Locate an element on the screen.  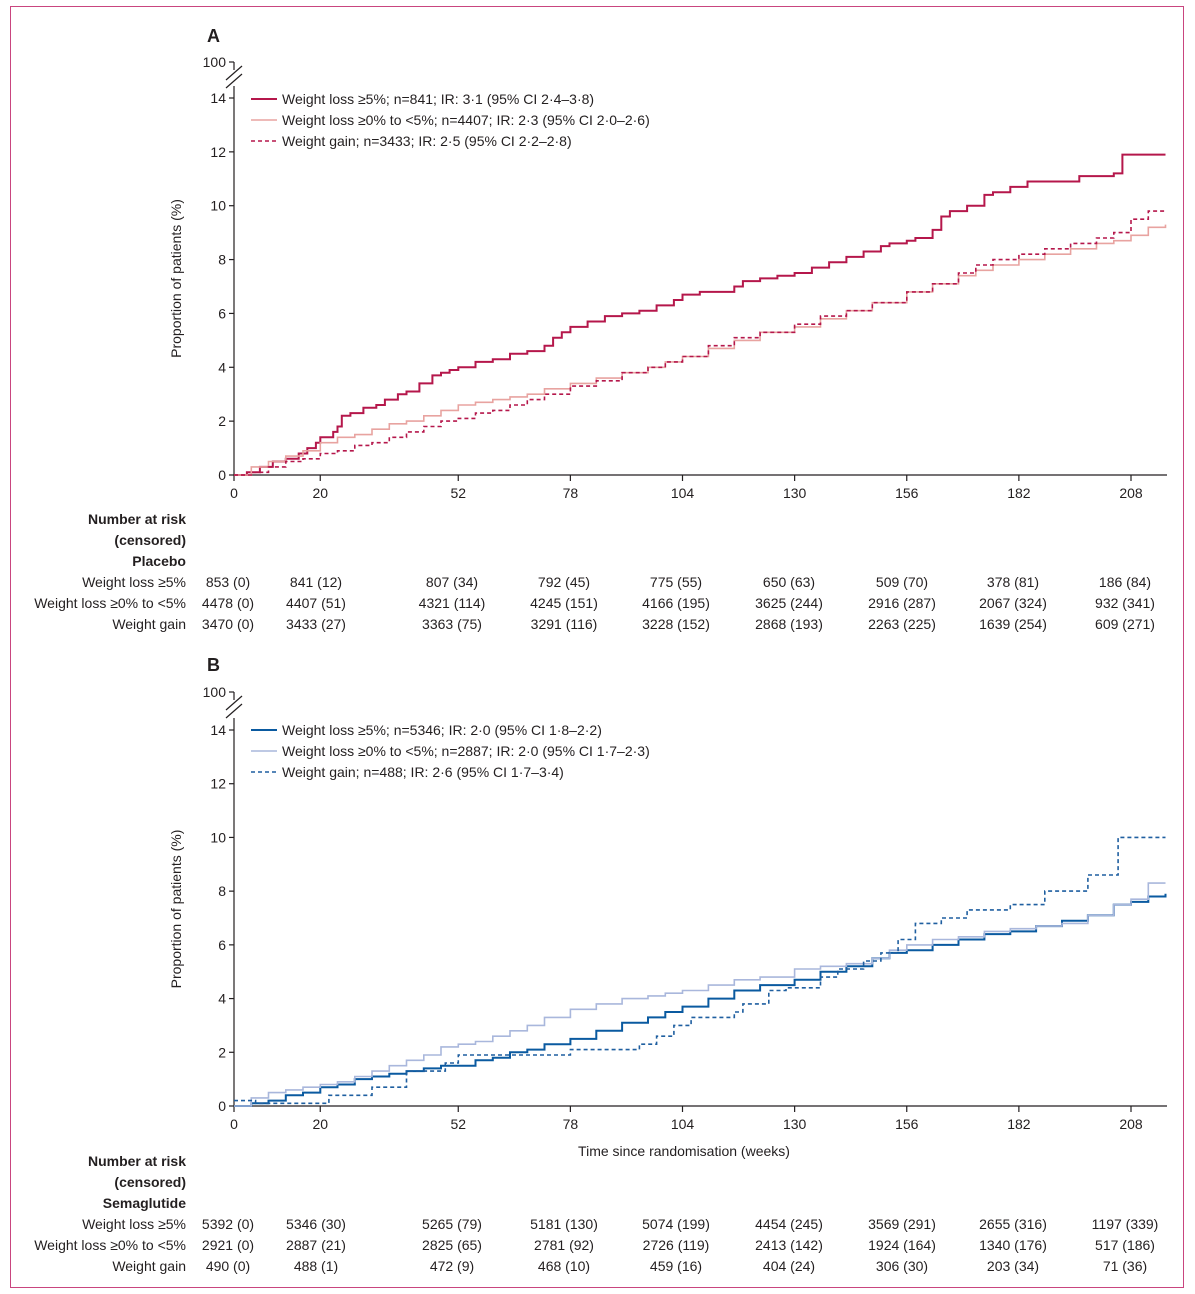
risk-table-header: Placebo is located at coordinates (159, 561).